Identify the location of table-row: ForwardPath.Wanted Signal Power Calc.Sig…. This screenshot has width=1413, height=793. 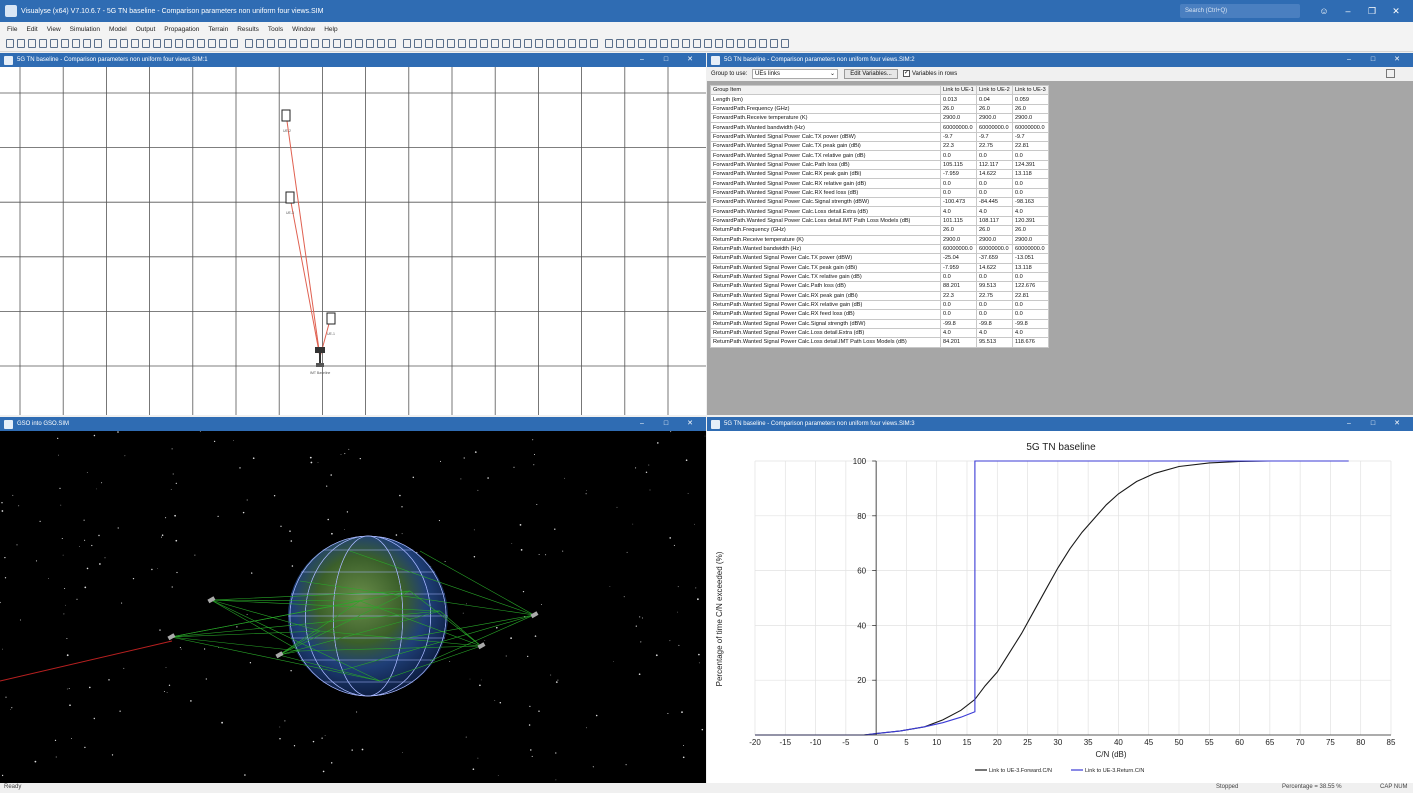
(879, 202).